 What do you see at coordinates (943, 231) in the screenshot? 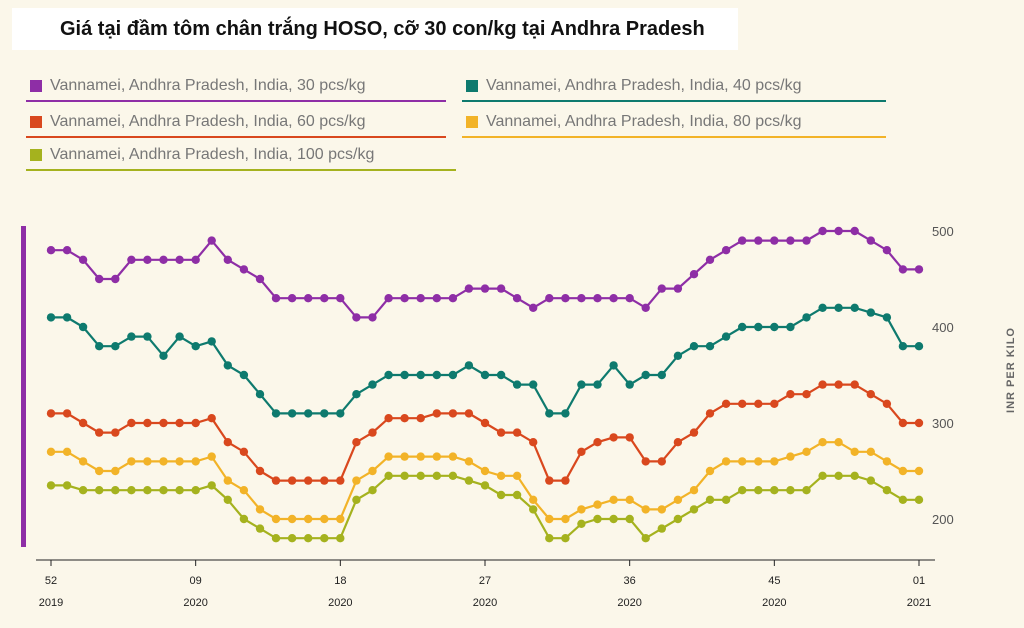
I see `y-tick-label: 500` at bounding box center [943, 231].